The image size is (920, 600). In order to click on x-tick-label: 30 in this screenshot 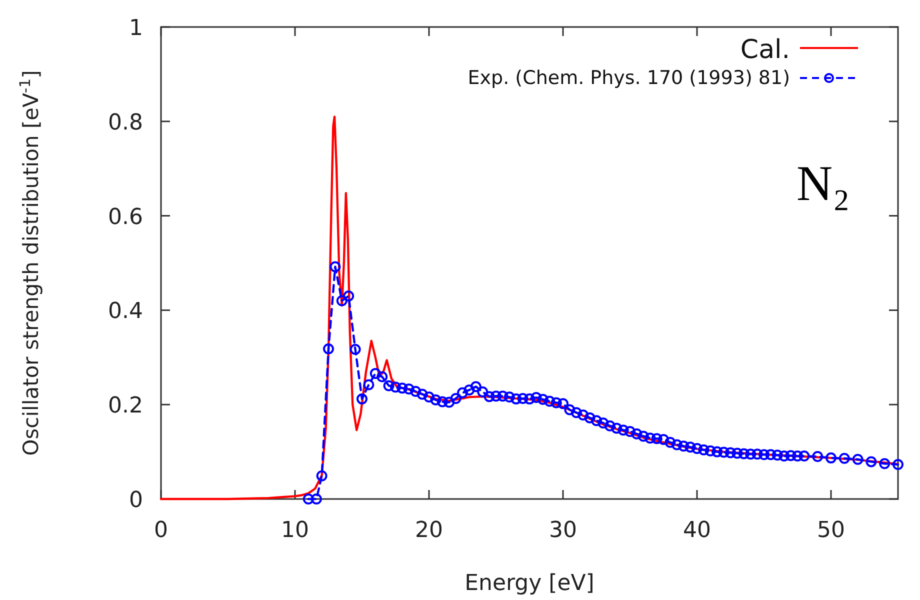, I will do `click(563, 530)`.